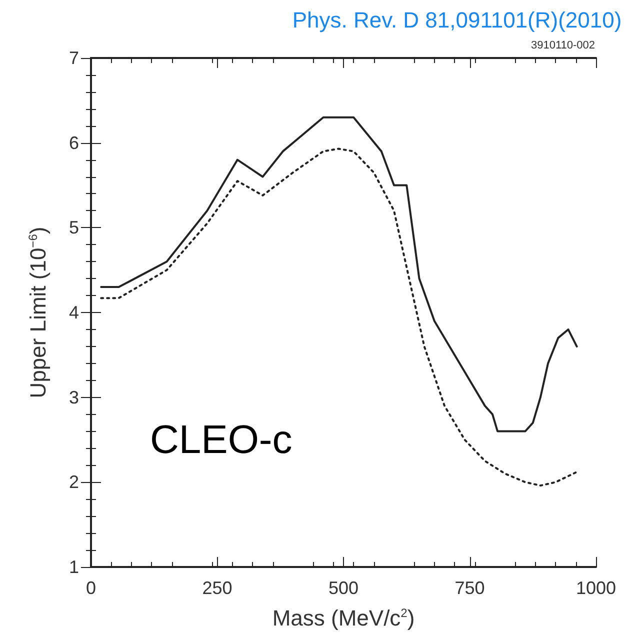  I want to click on y-tick-label: 6, so click(73, 142).